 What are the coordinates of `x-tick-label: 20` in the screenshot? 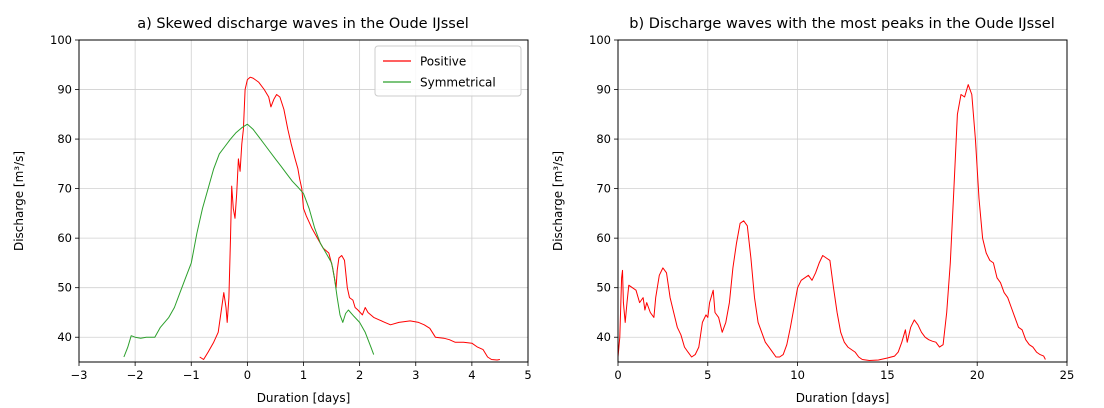 It's located at (977, 375).